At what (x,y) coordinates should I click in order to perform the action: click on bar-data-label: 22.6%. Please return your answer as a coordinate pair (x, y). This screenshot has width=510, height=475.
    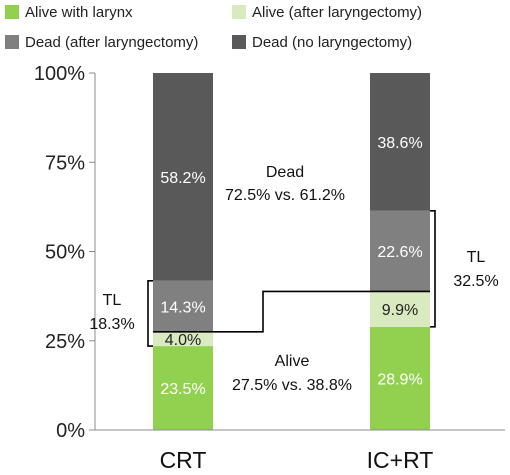
    Looking at the image, I should click on (399, 252).